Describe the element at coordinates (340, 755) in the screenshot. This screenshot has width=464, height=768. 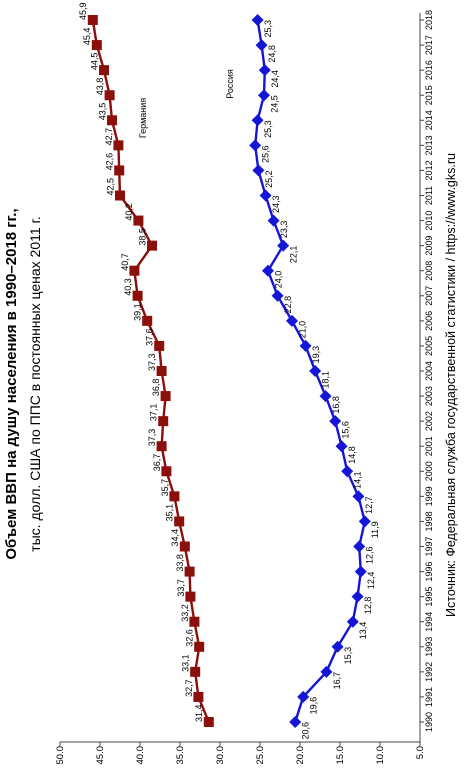
I see `value-tick-label: 15.0` at that location.